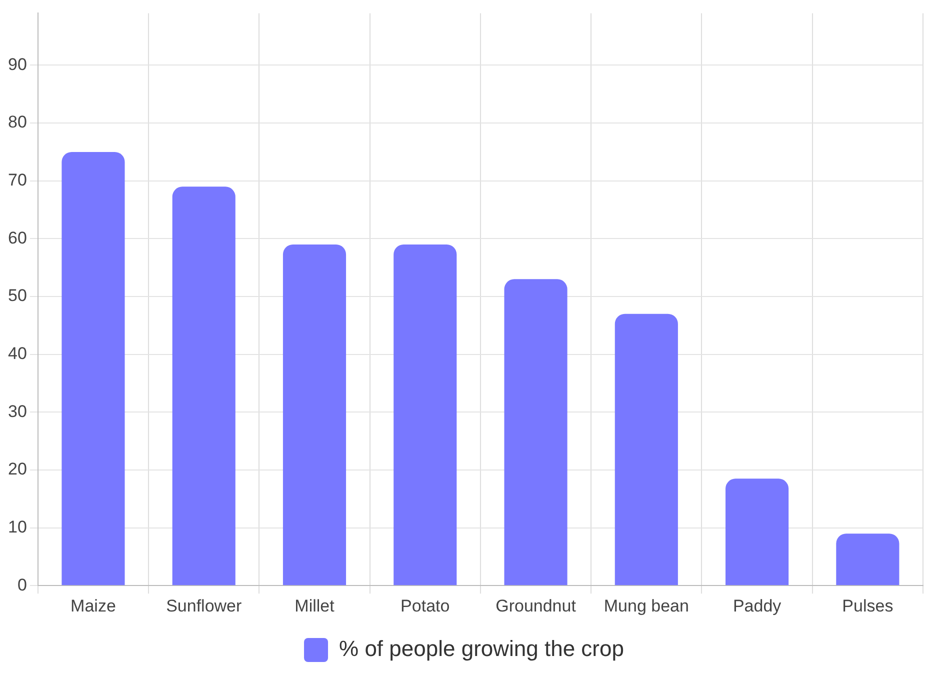  What do you see at coordinates (17, 122) in the screenshot?
I see `y-tick-label: 80` at bounding box center [17, 122].